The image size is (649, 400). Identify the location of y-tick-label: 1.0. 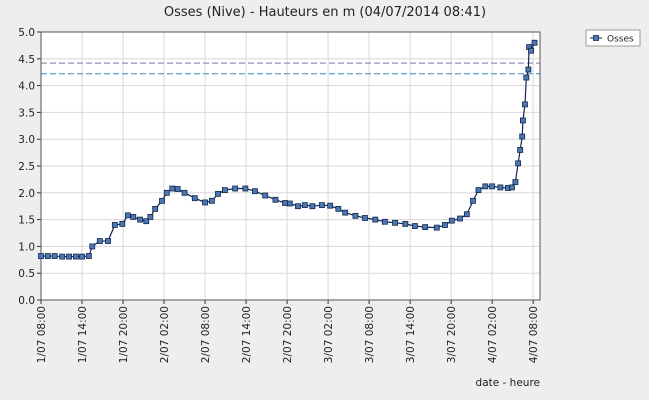
(26, 247).